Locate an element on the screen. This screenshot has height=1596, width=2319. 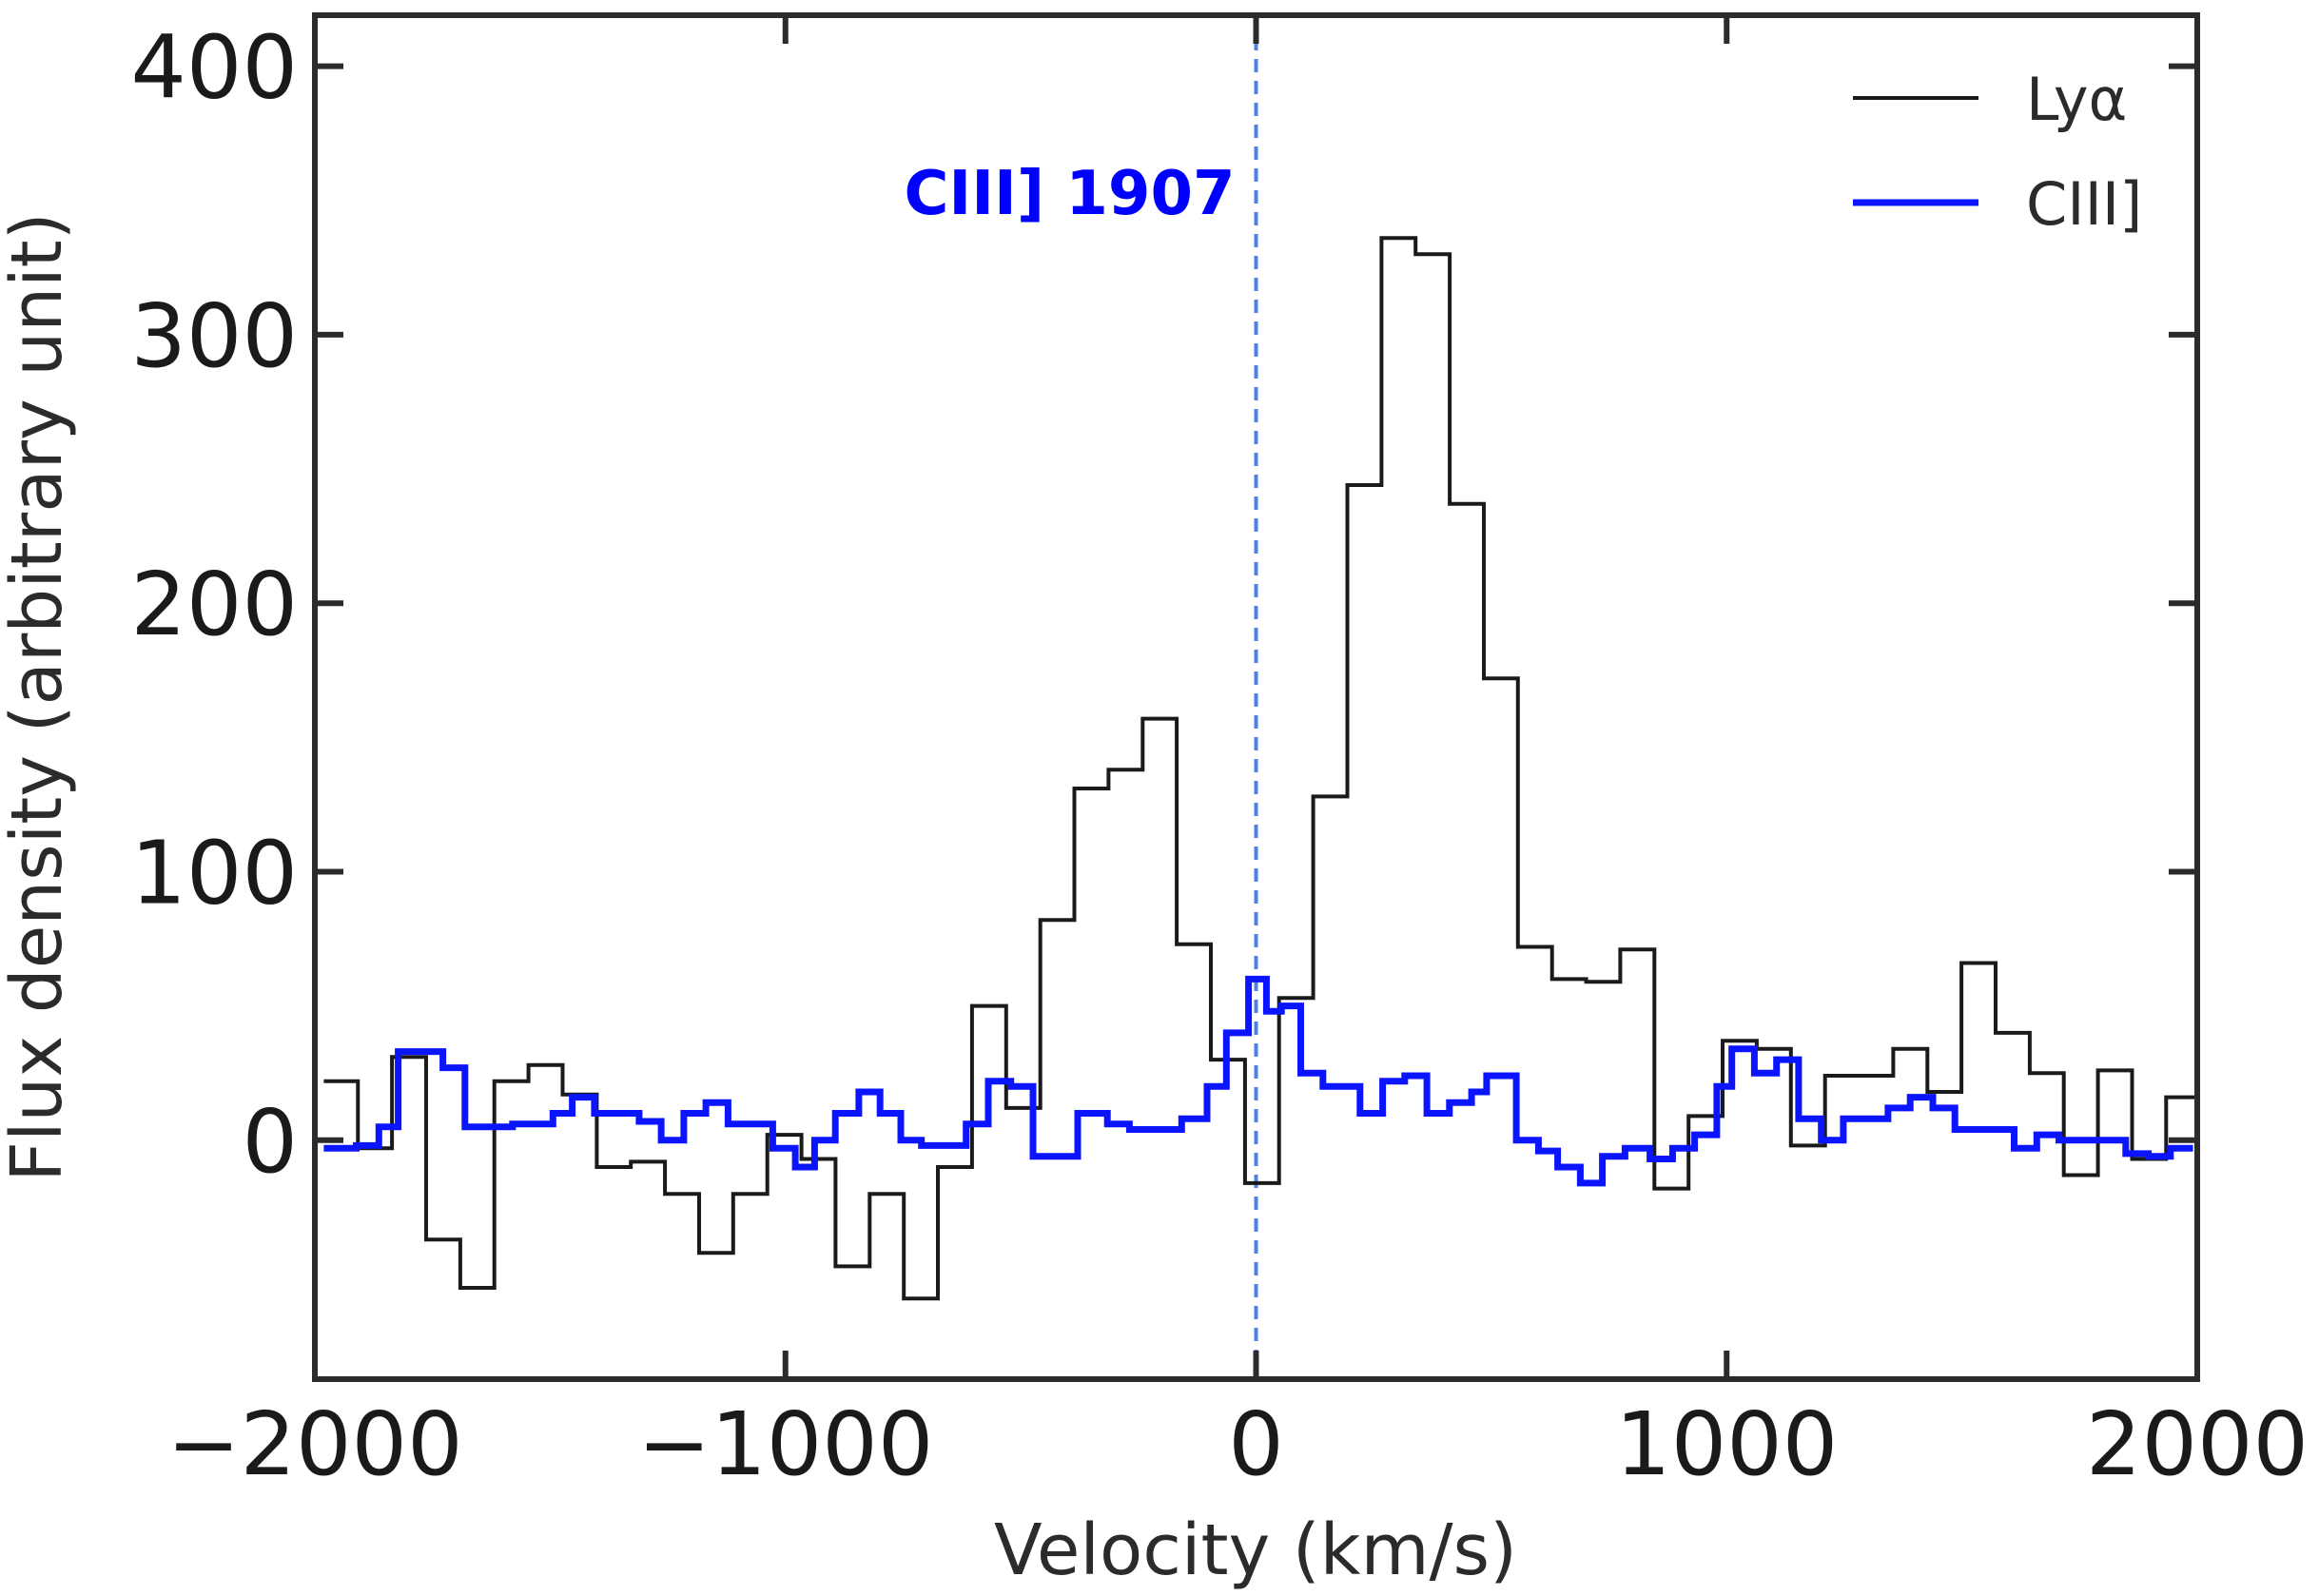
y-tick-label: 0 is located at coordinates (270, 1142).